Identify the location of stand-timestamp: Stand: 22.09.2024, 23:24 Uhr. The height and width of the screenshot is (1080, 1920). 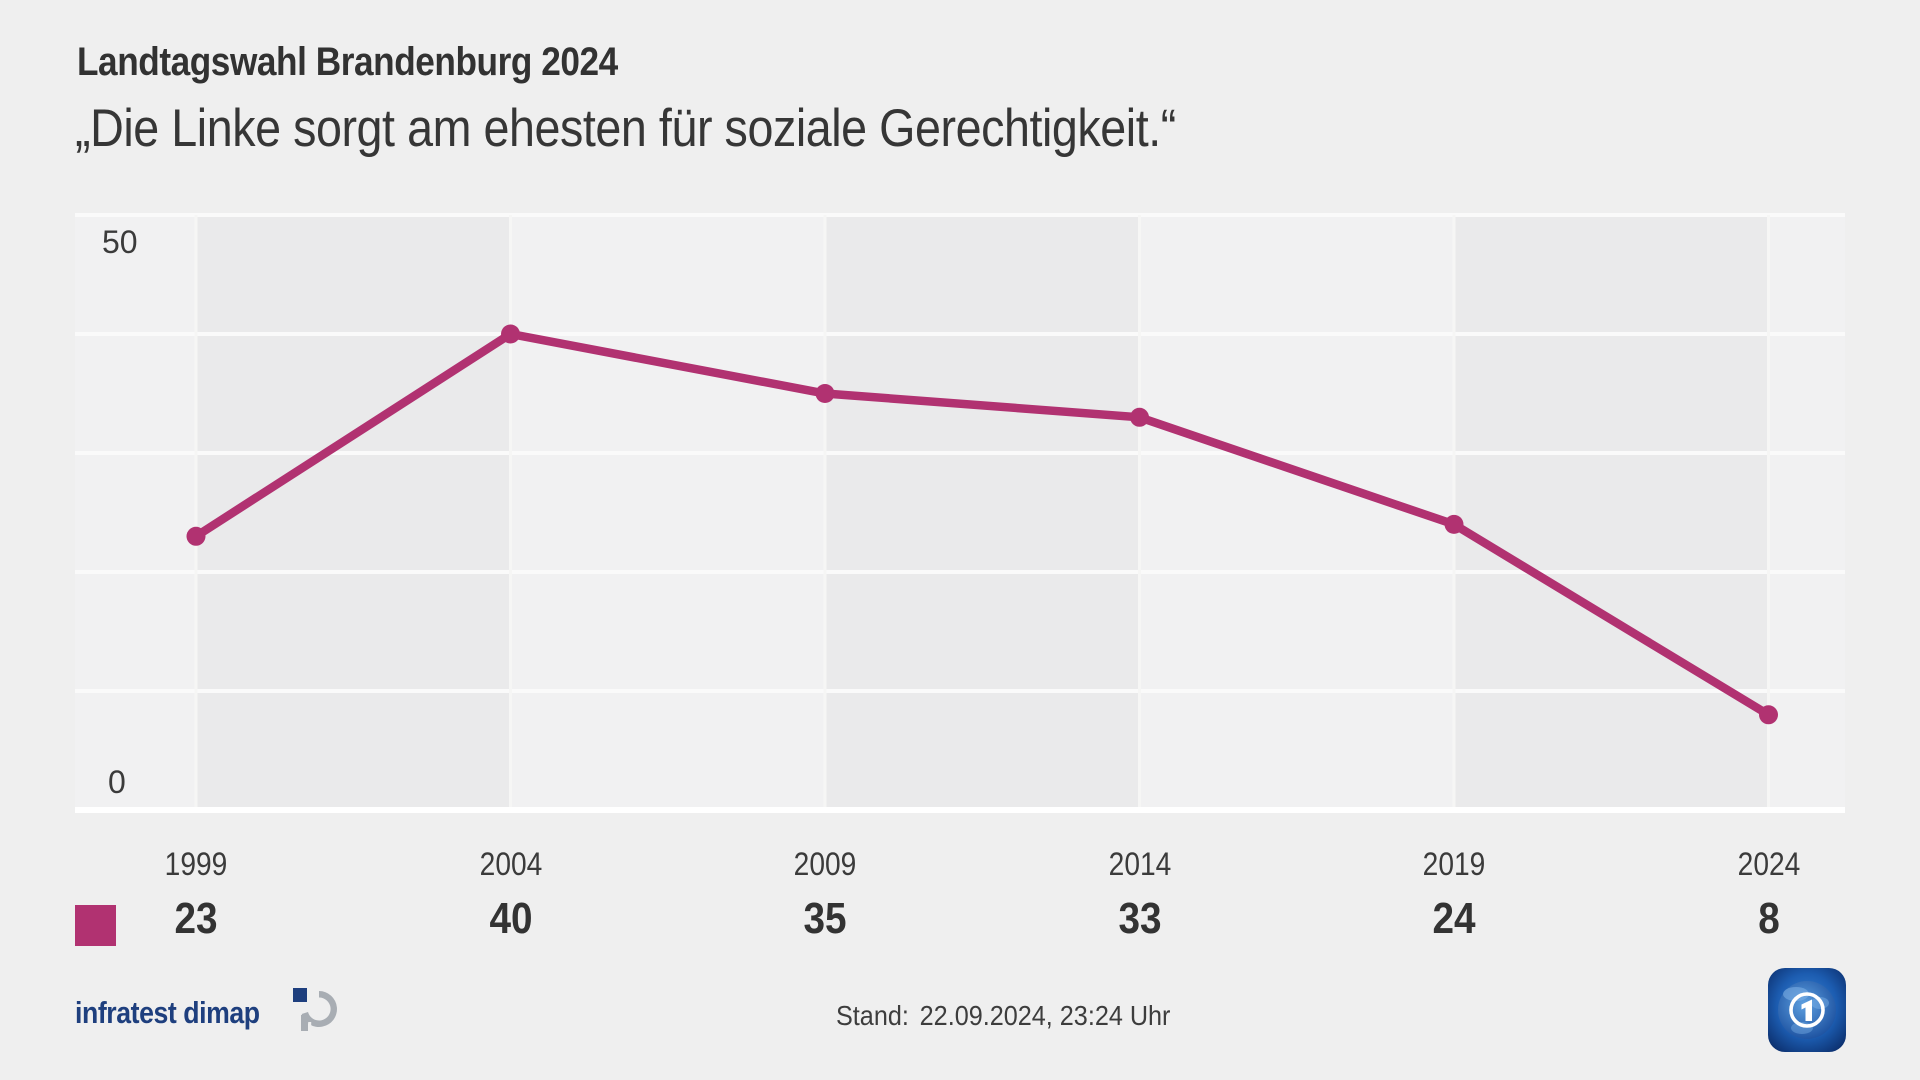
(1003, 1016).